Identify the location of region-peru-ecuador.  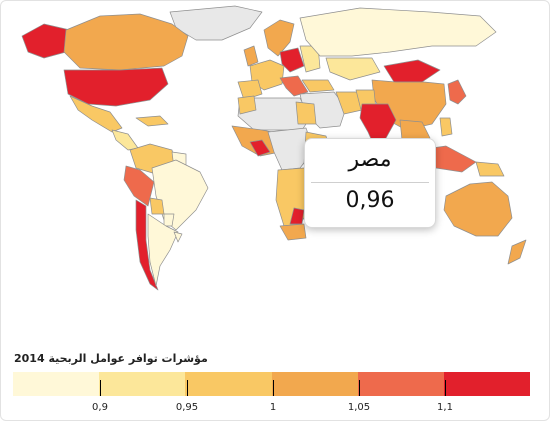
(139, 186).